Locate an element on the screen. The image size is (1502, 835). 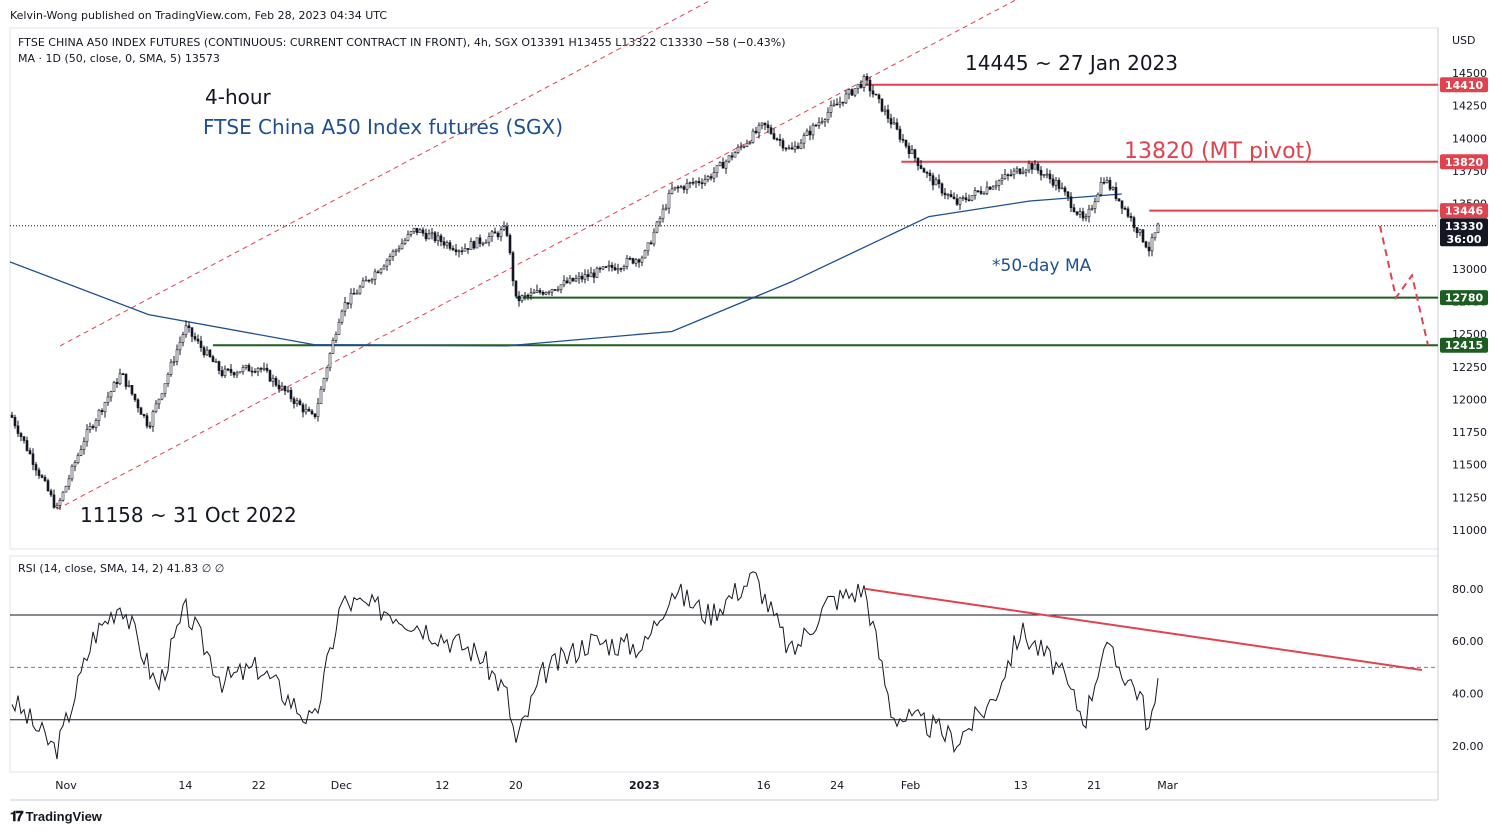
time-tick-22: 22 is located at coordinates (259, 785).